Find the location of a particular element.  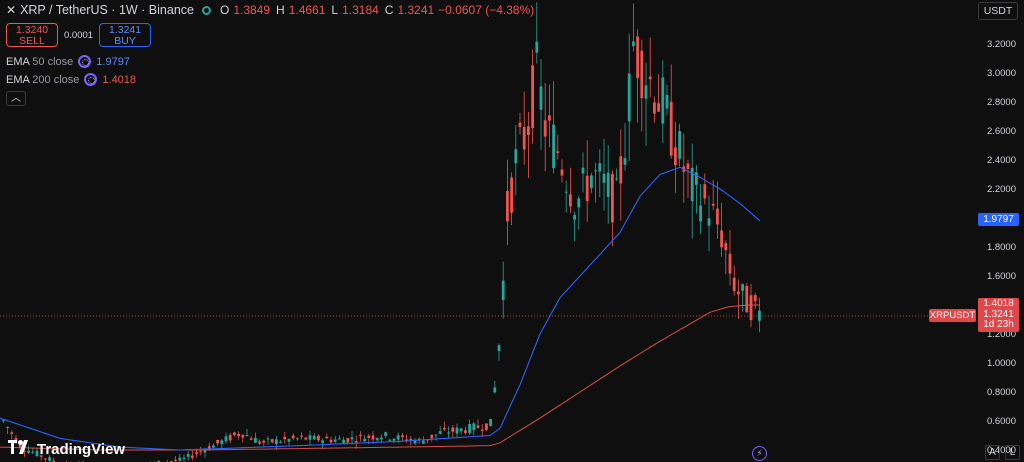

close-icon: ✕ is located at coordinates (11, 10).